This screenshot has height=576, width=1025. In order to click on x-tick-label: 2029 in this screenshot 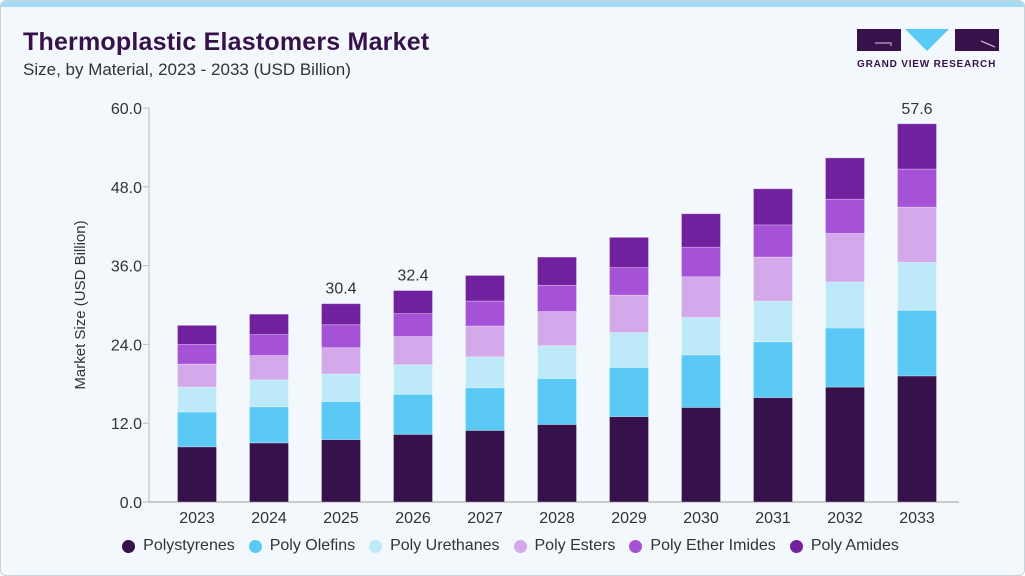, I will do `click(629, 518)`.